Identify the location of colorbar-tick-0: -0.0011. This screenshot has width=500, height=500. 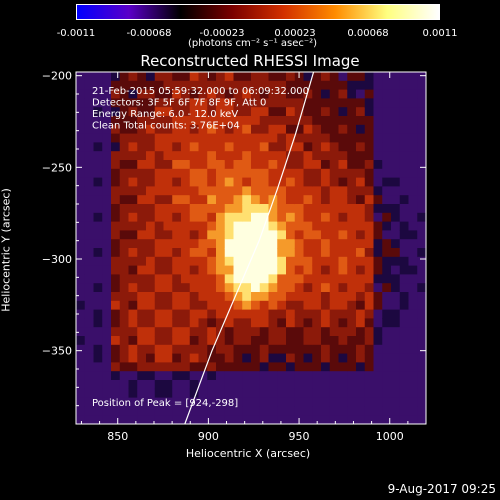
(76, 33).